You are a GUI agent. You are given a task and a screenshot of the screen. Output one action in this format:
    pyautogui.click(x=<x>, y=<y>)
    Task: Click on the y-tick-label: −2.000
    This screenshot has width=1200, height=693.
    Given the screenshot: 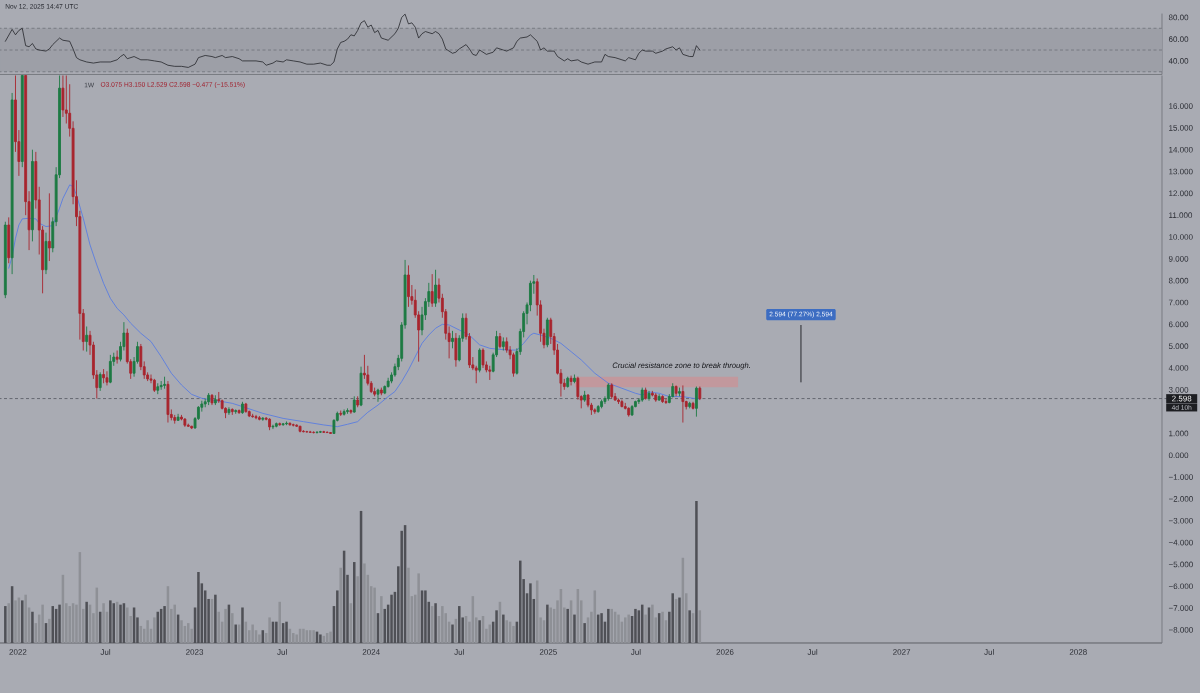 What is the action you would take?
    pyautogui.click(x=1180, y=499)
    